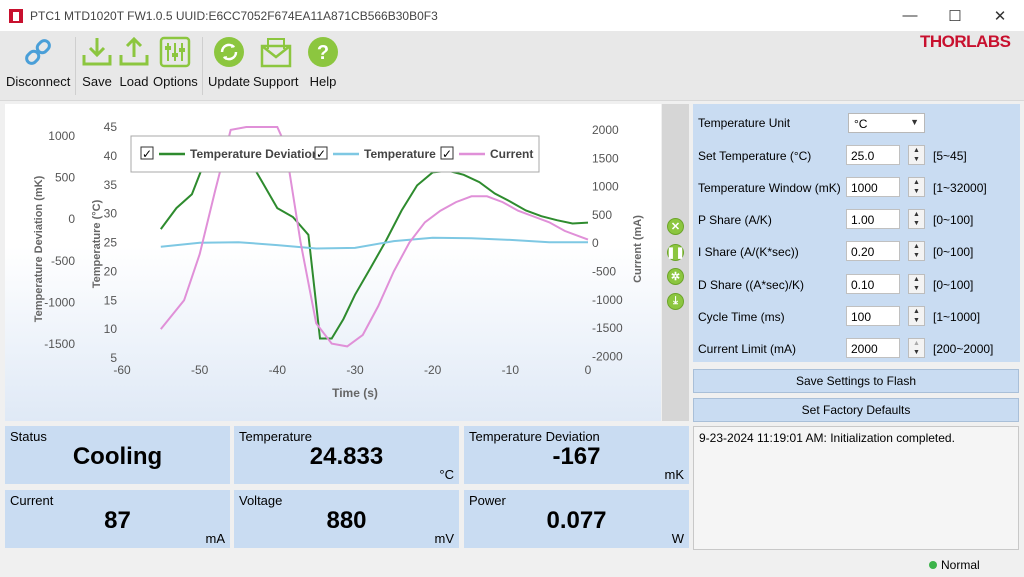  Describe the element at coordinates (933, 565) in the screenshot. I see `status-indicator-icon` at that location.